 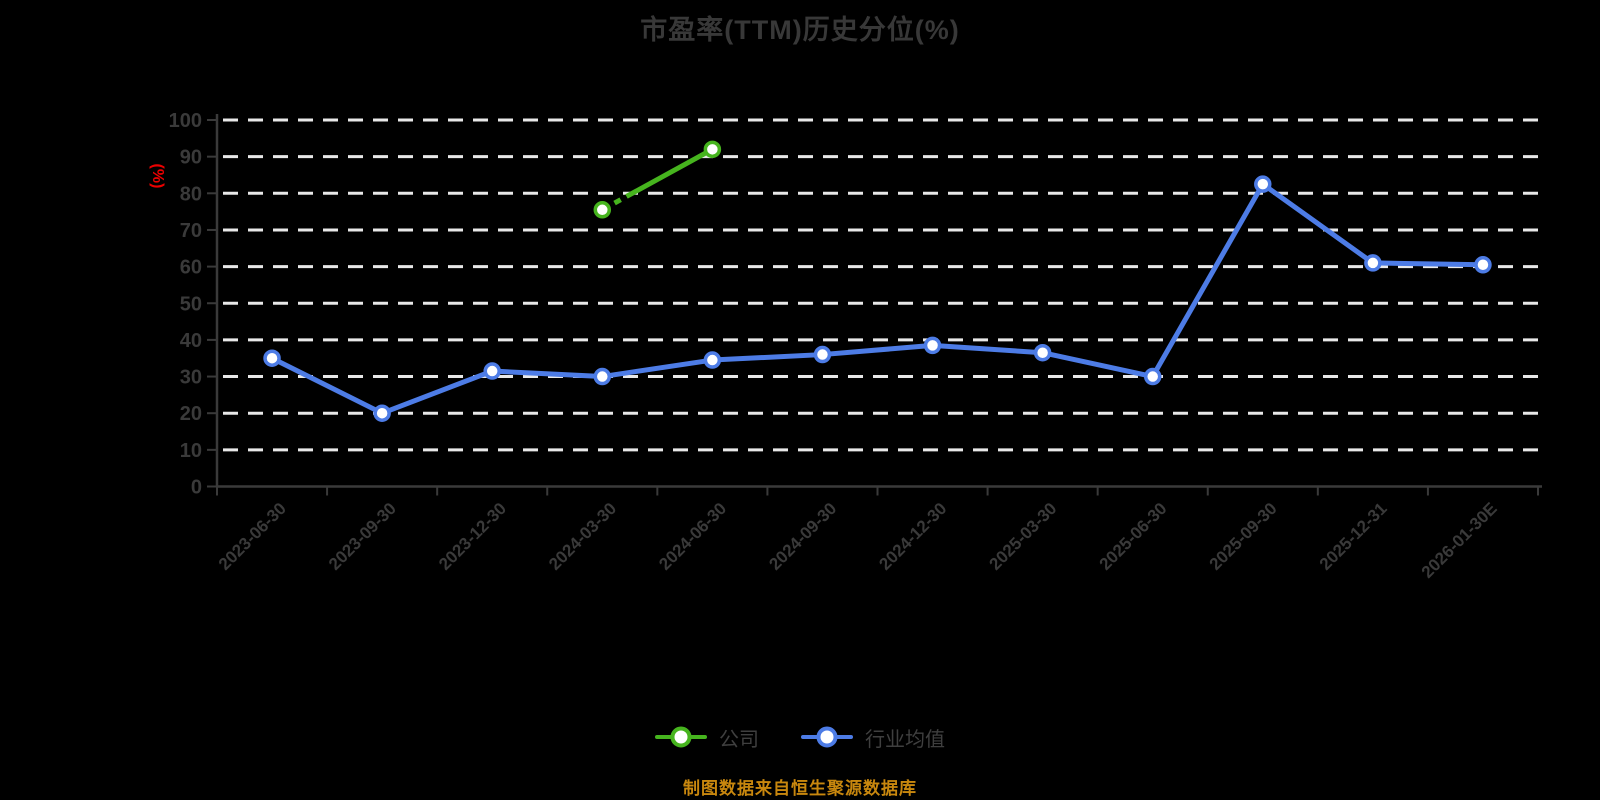 What do you see at coordinates (1243, 536) in the screenshot?
I see `x-tick-label: 2025-09-30` at bounding box center [1243, 536].